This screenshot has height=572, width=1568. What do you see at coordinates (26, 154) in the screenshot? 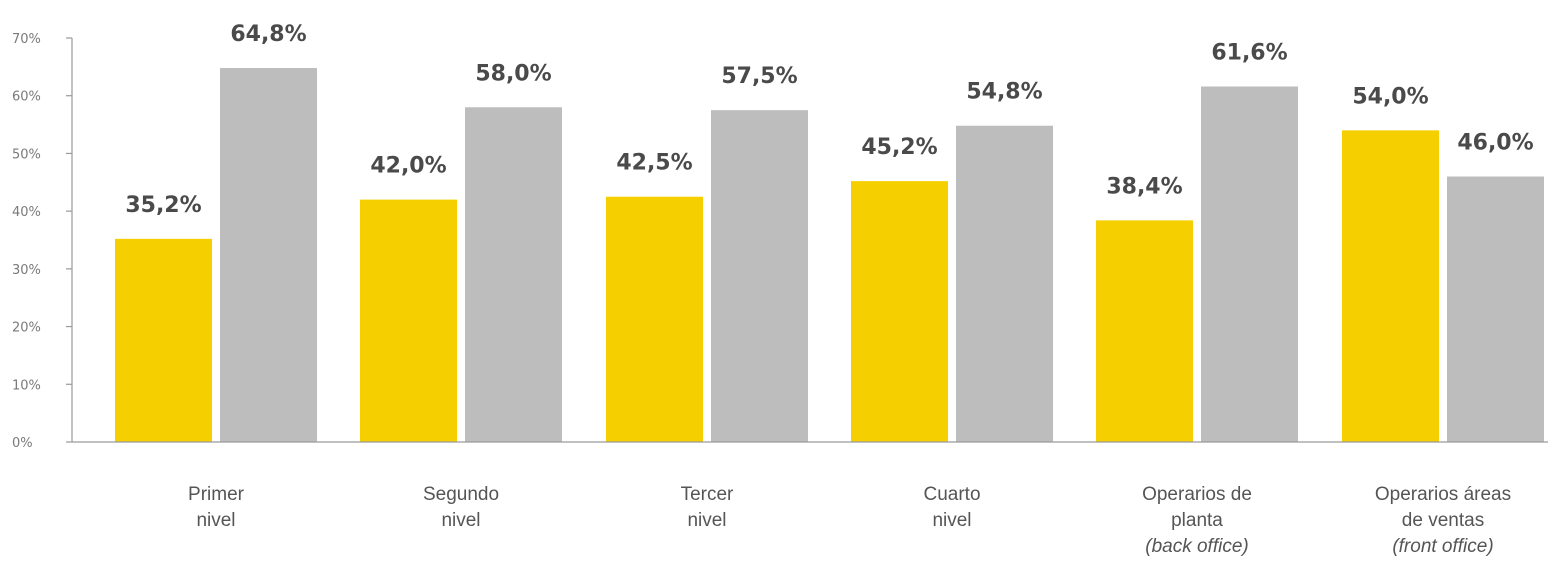
I see `y-tick-label: 50%` at bounding box center [26, 154].